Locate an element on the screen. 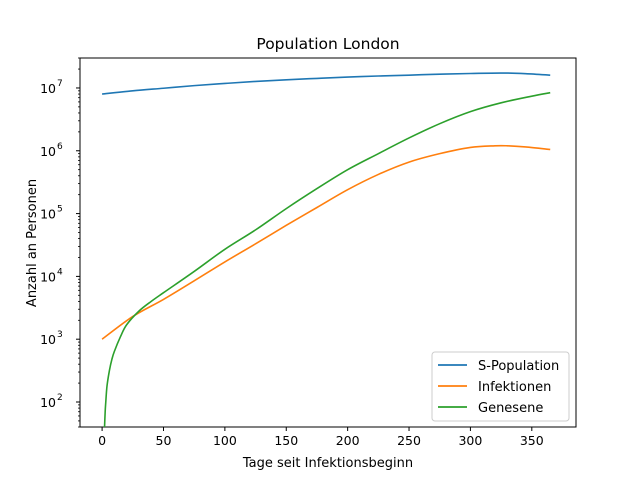 This screenshot has width=640, height=484. y-tick-label: 10 5 is located at coordinates (51, 213).